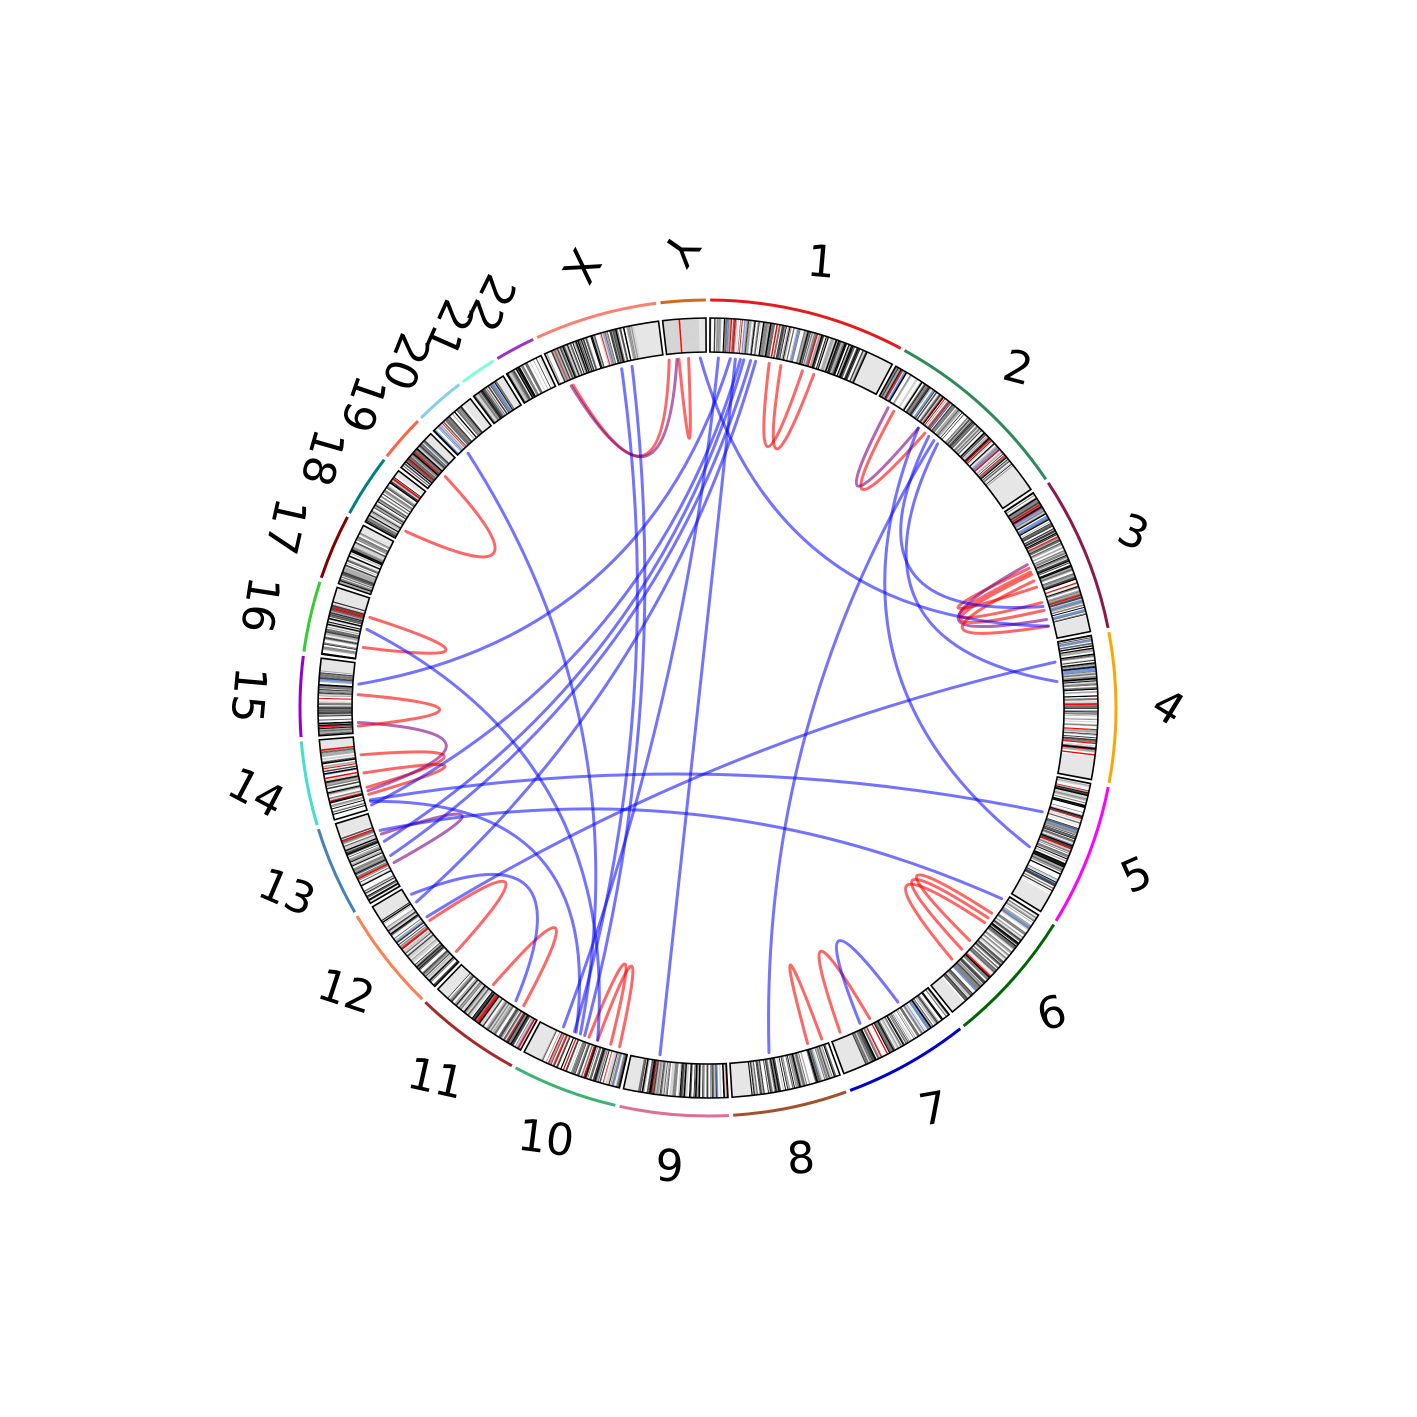 The image size is (1417, 1417). Describe the element at coordinates (259, 604) in the screenshot. I see `chromosome-label-16: 16` at that location.